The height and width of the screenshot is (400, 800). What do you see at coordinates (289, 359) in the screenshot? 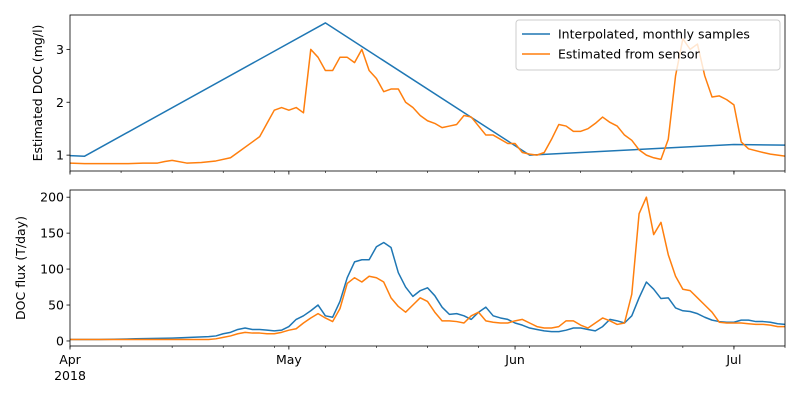
I see `xtick-label: May` at bounding box center [289, 359].